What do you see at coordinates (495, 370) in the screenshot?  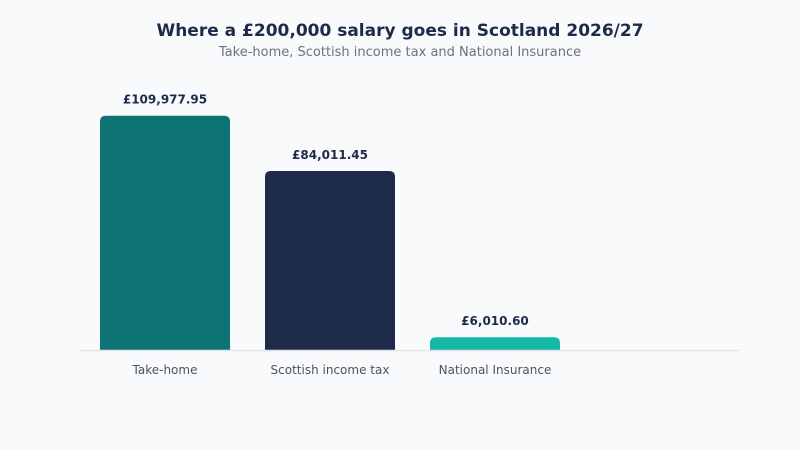 I see `category-label: National Insurance` at bounding box center [495, 370].